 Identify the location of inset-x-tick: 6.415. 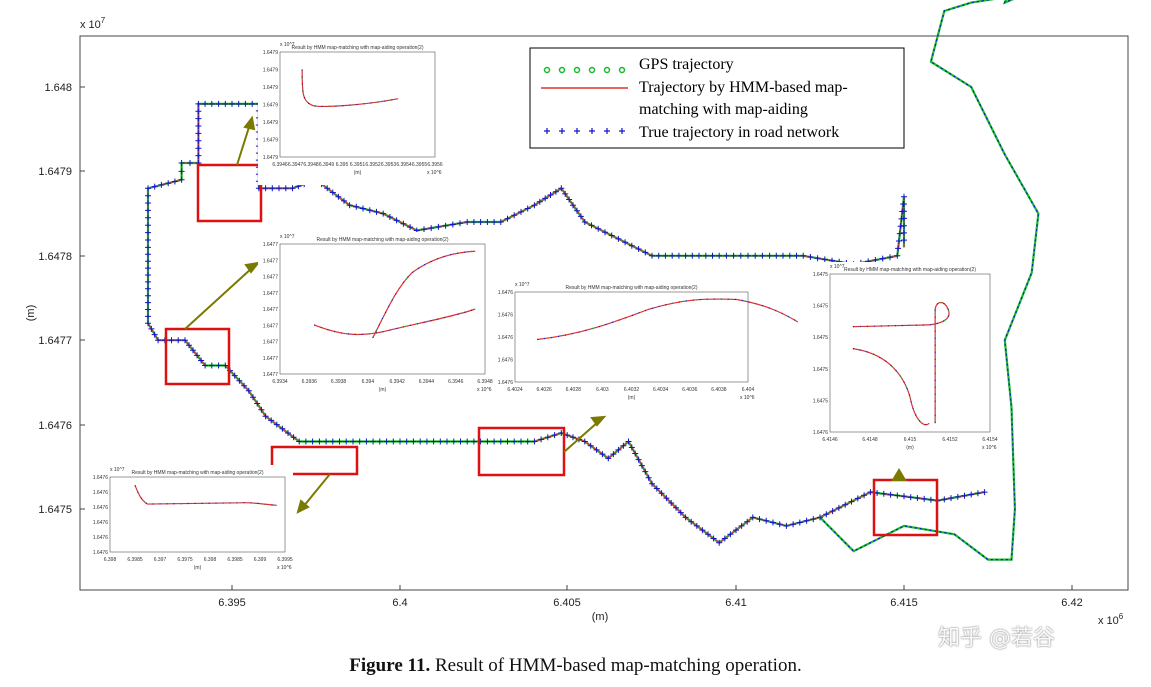
(910, 440).